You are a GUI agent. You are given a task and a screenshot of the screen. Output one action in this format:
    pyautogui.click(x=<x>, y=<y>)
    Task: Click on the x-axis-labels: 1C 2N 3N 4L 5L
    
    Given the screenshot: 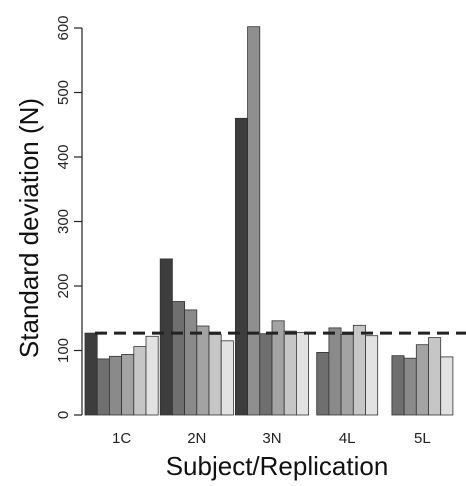 What is the action you would take?
    pyautogui.click(x=271, y=438)
    